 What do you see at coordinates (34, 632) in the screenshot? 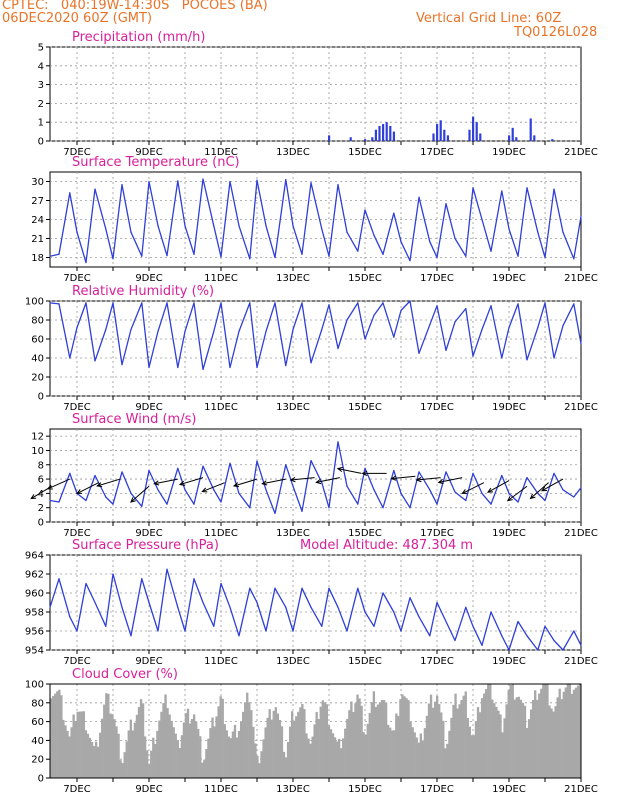
I see `y-tick-label: 956` at bounding box center [34, 632].